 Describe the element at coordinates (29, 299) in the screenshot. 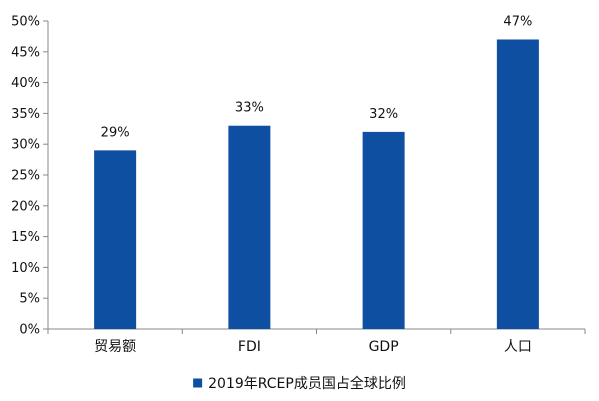

I see `y-tick-label: 5%` at that location.